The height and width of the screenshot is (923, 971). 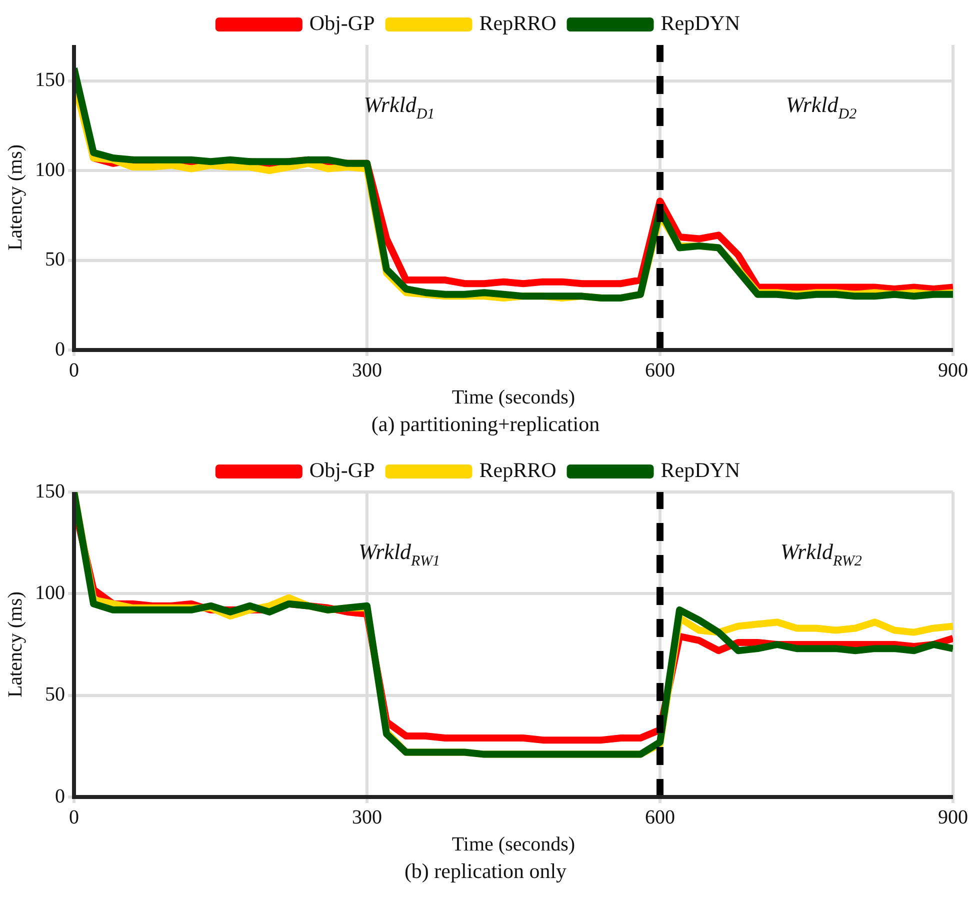 What do you see at coordinates (485, 871) in the screenshot?
I see `text: (b) replication only` at bounding box center [485, 871].